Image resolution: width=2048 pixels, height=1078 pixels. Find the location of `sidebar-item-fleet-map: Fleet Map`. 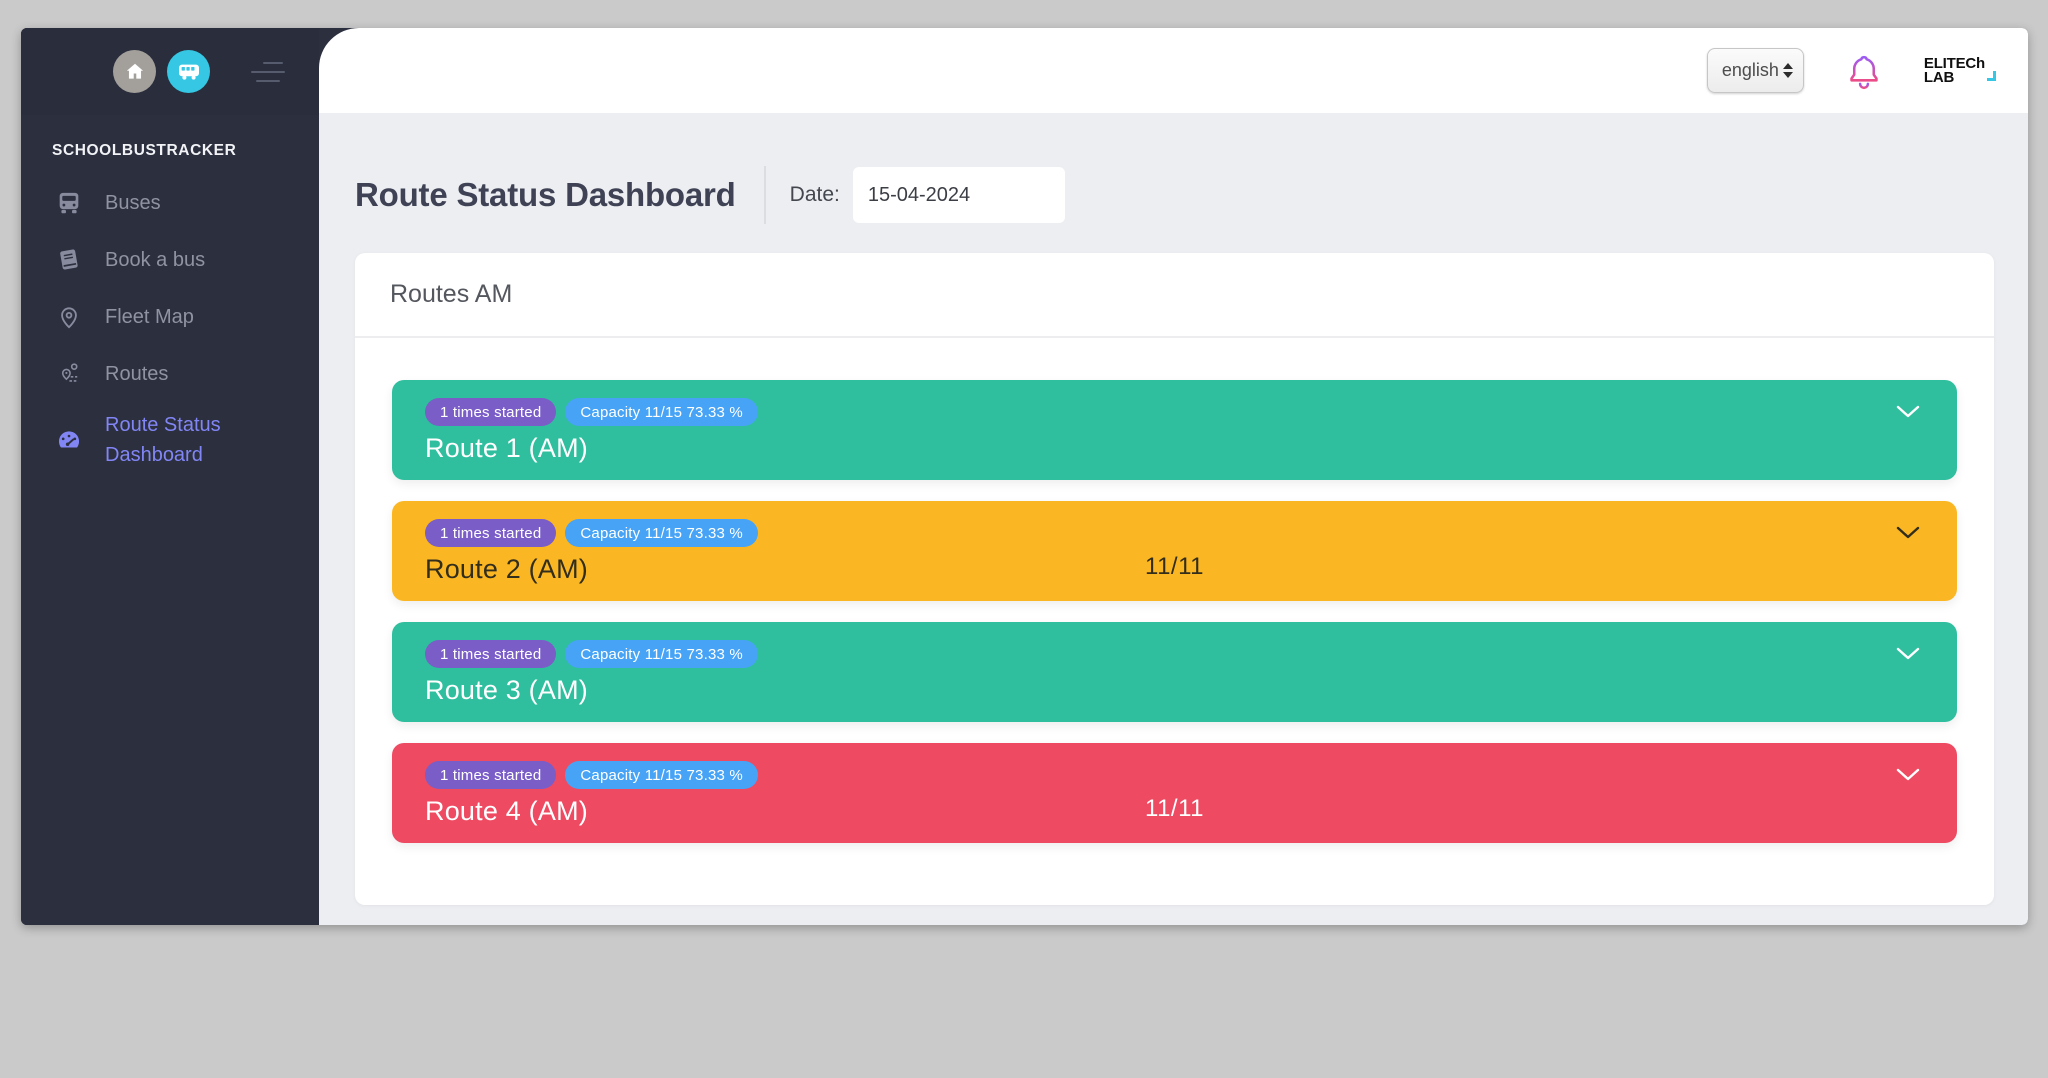

sidebar-item-fleet-map: Fleet Map is located at coordinates (170, 316).